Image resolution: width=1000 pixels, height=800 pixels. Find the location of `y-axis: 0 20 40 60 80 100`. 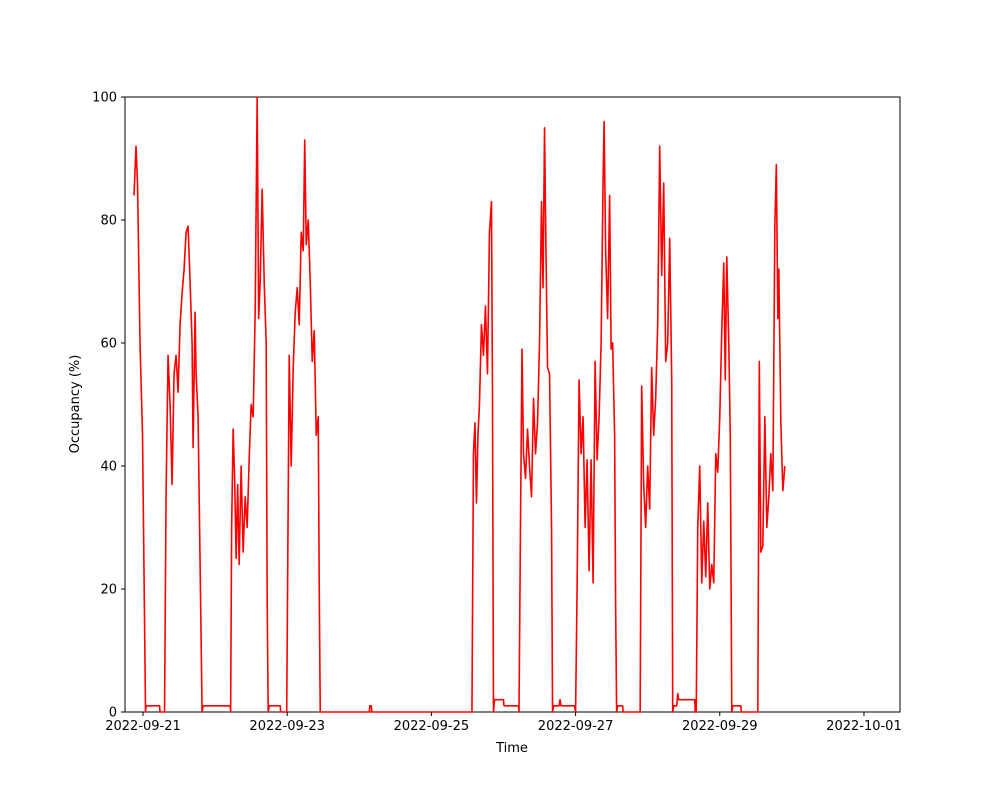

y-axis: 0 20 40 60 80 100 is located at coordinates (108, 406).